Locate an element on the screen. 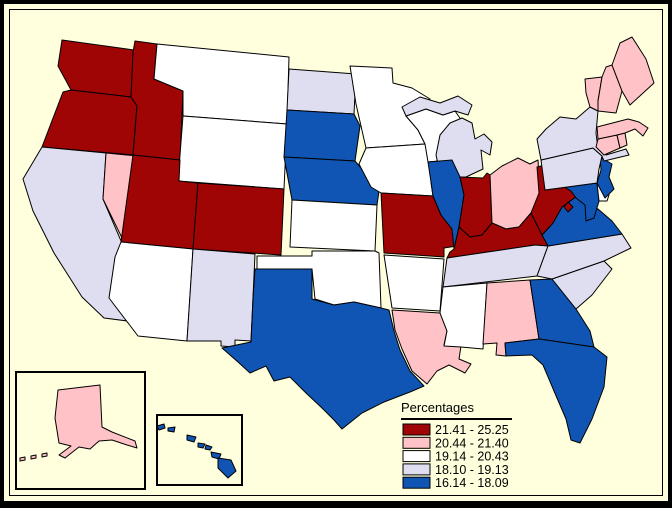 The image size is (672, 508). state-mi-upper is located at coordinates (437, 106).